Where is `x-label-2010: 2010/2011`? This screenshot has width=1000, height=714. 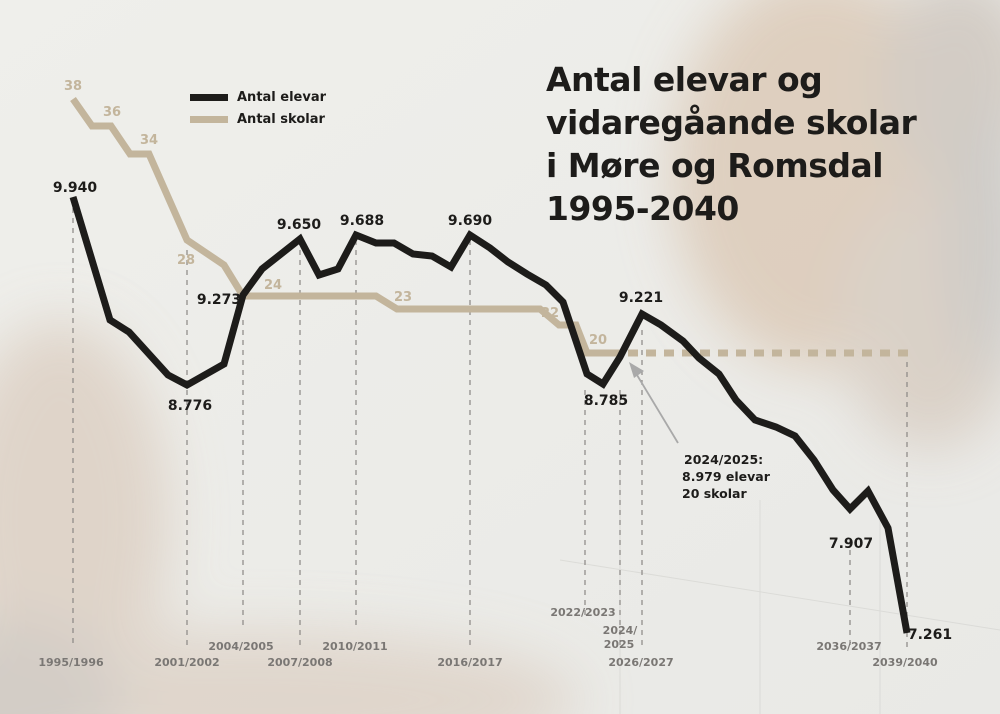
x-label-2010: 2010/2011 is located at coordinates (354, 646).